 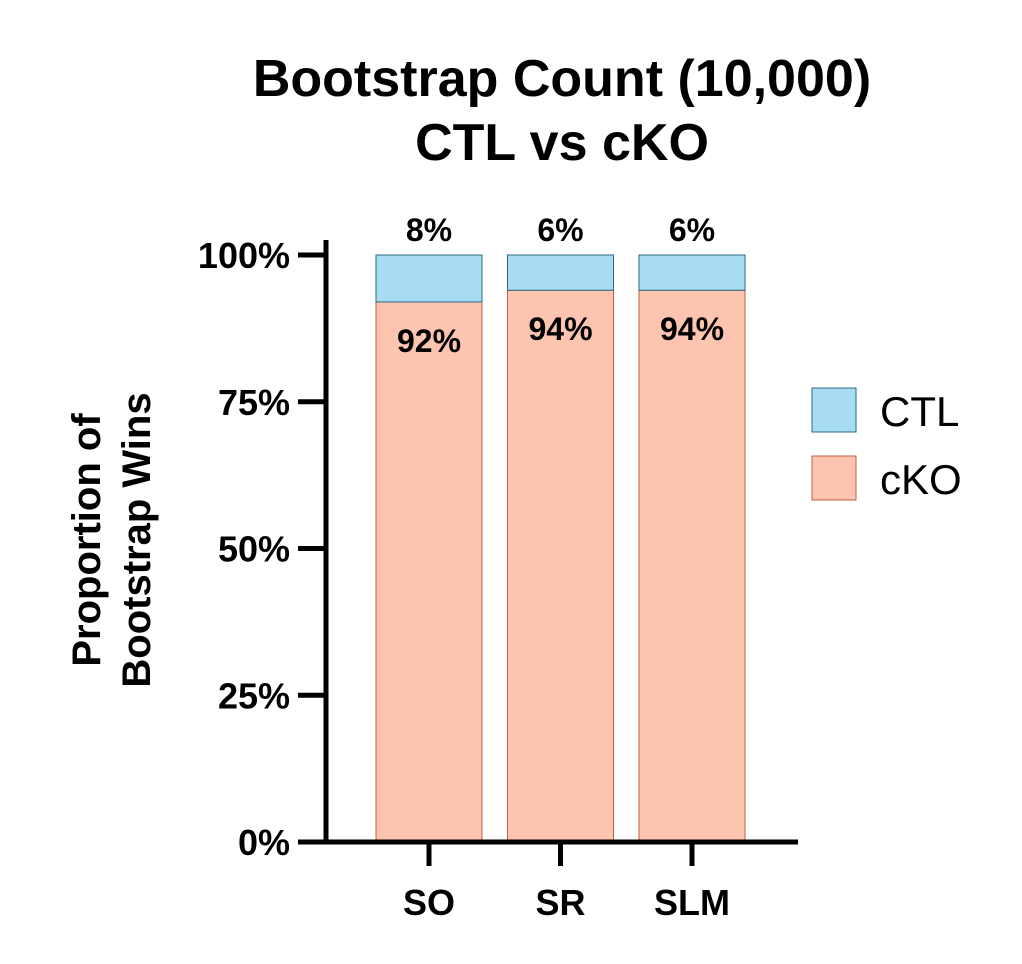 What do you see at coordinates (137, 539) in the screenshot?
I see `y-axis-label-line2: Bootstrap Wins` at bounding box center [137, 539].